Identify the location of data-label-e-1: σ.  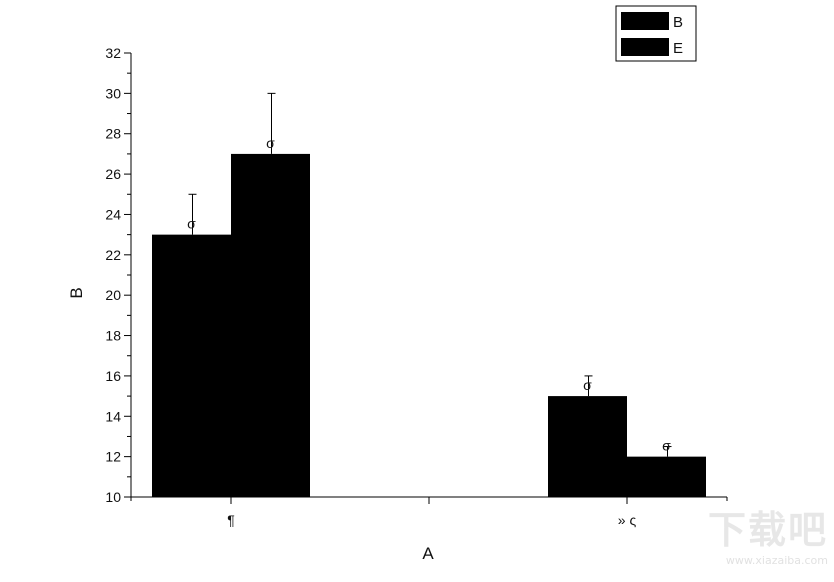
(666, 446).